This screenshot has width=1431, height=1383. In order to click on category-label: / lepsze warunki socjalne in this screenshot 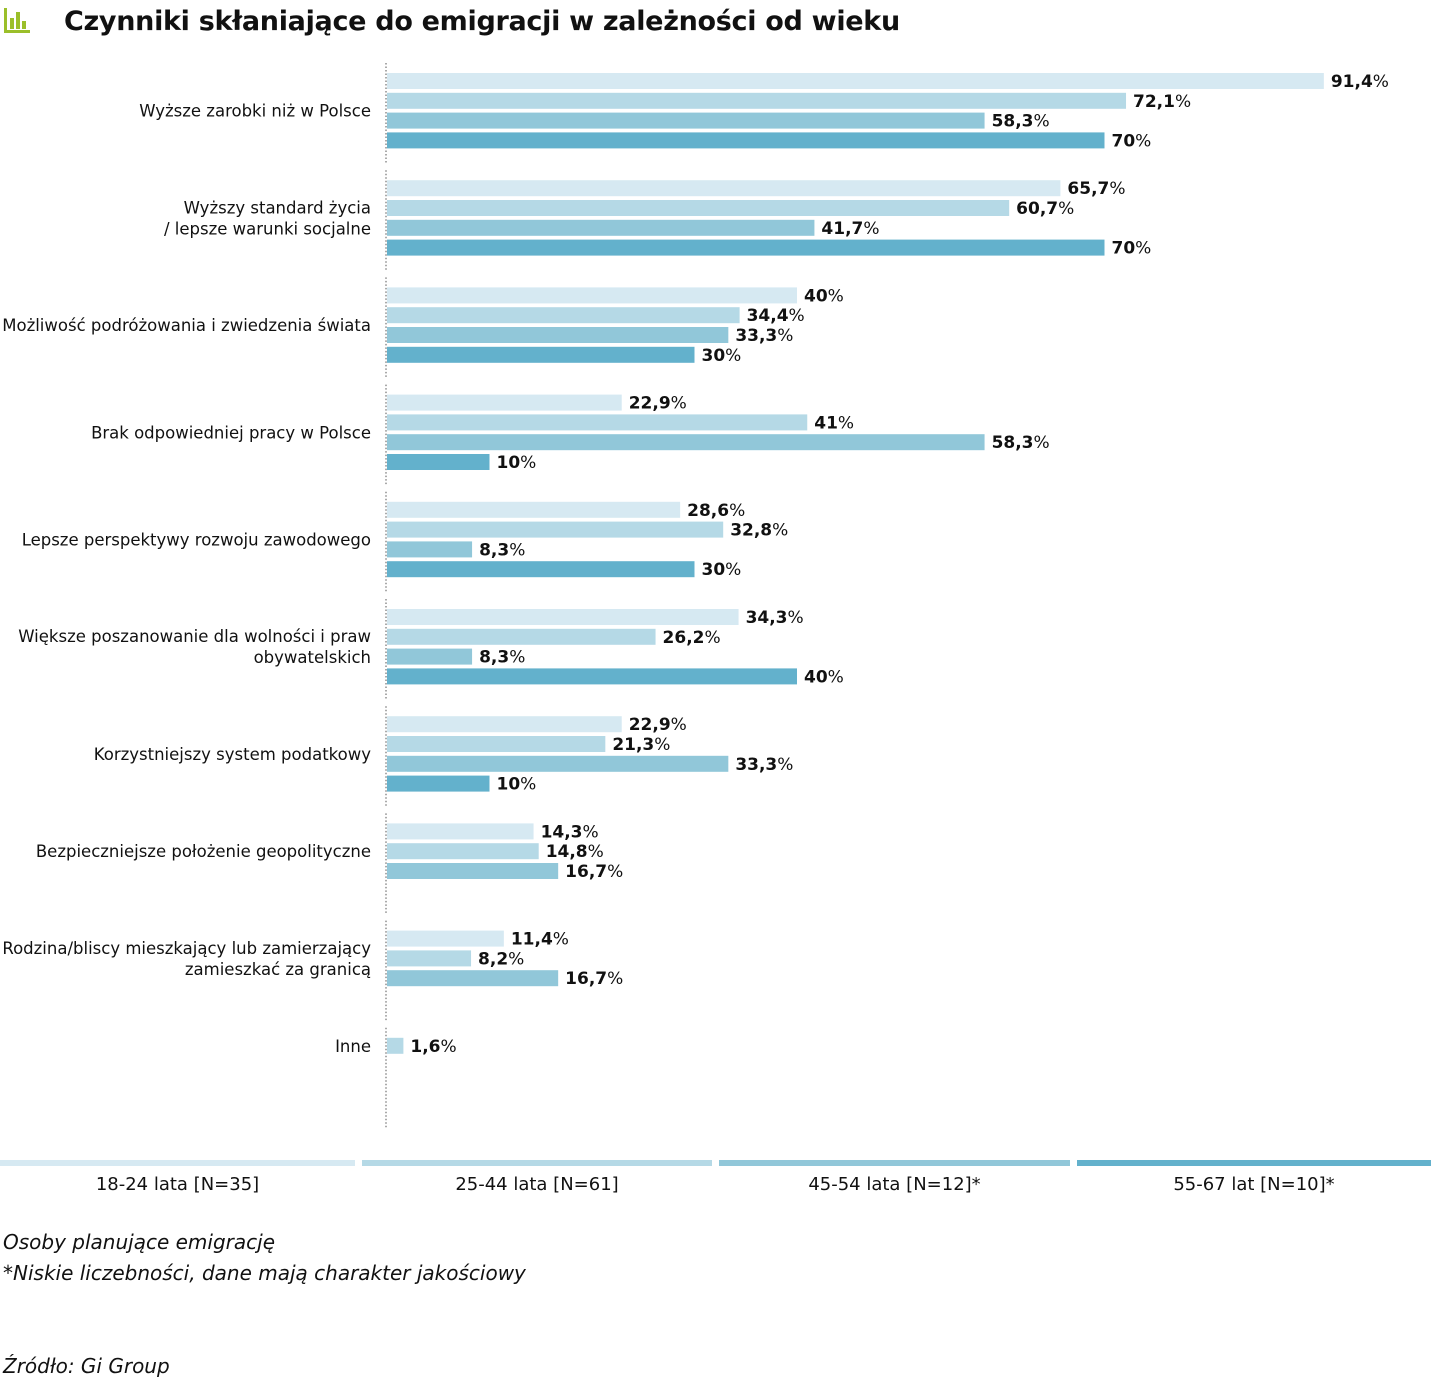, I will do `click(267, 228)`.